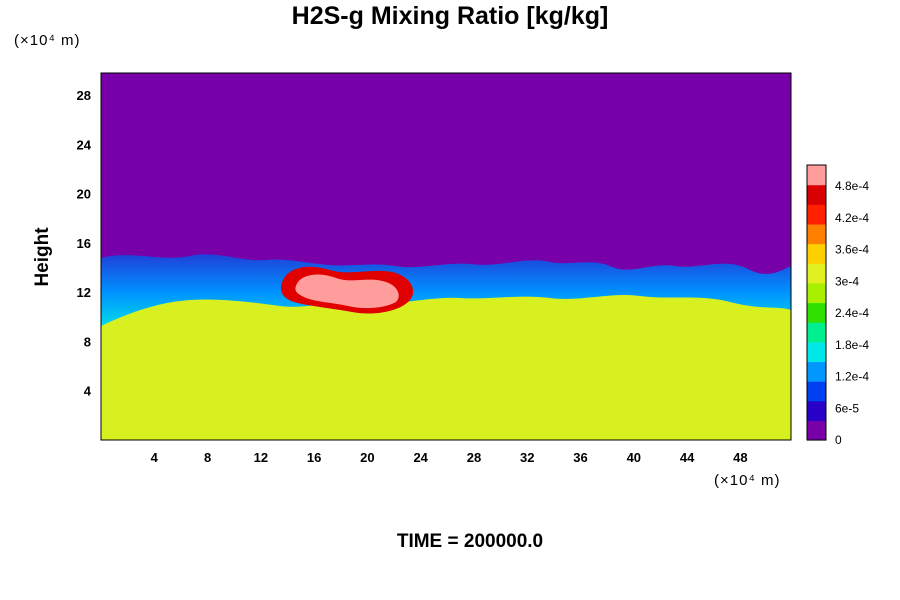 The height and width of the screenshot is (600, 900). What do you see at coordinates (420, 457) in the screenshot?
I see `x-tick-label: 24` at bounding box center [420, 457].